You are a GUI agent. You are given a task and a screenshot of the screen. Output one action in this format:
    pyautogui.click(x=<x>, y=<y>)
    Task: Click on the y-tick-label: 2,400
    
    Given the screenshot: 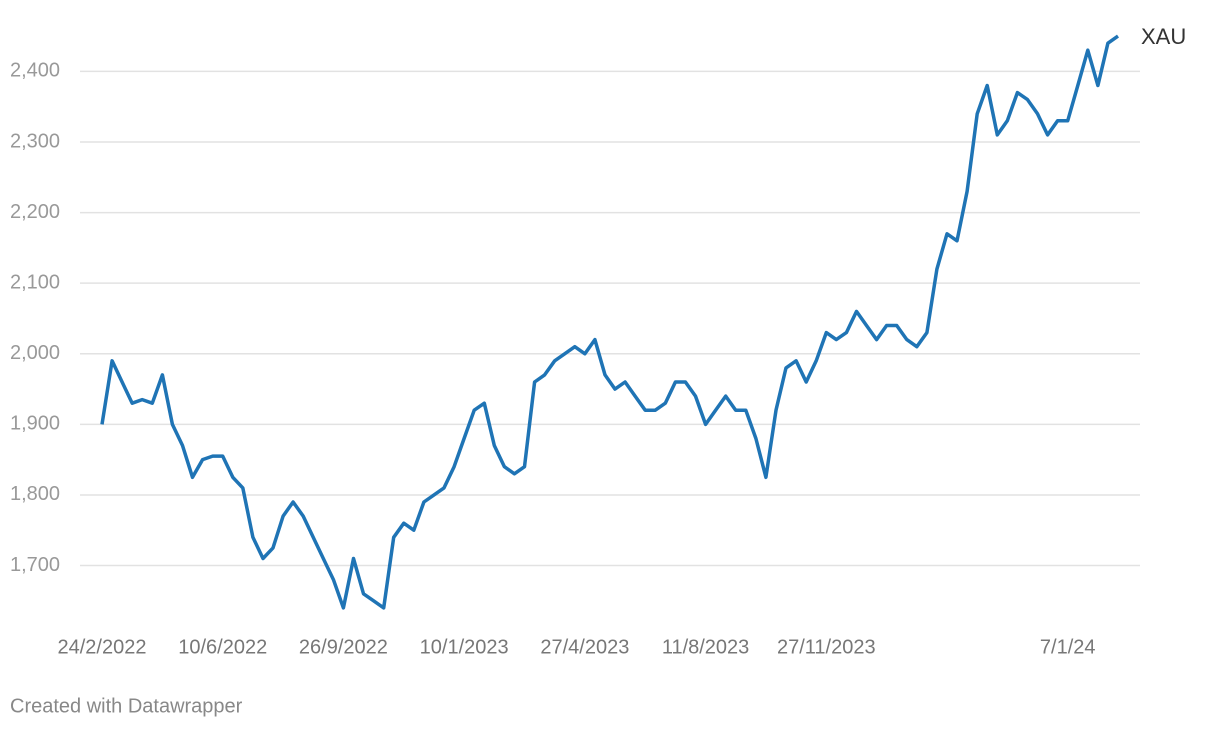 What is the action you would take?
    pyautogui.click(x=35, y=71)
    